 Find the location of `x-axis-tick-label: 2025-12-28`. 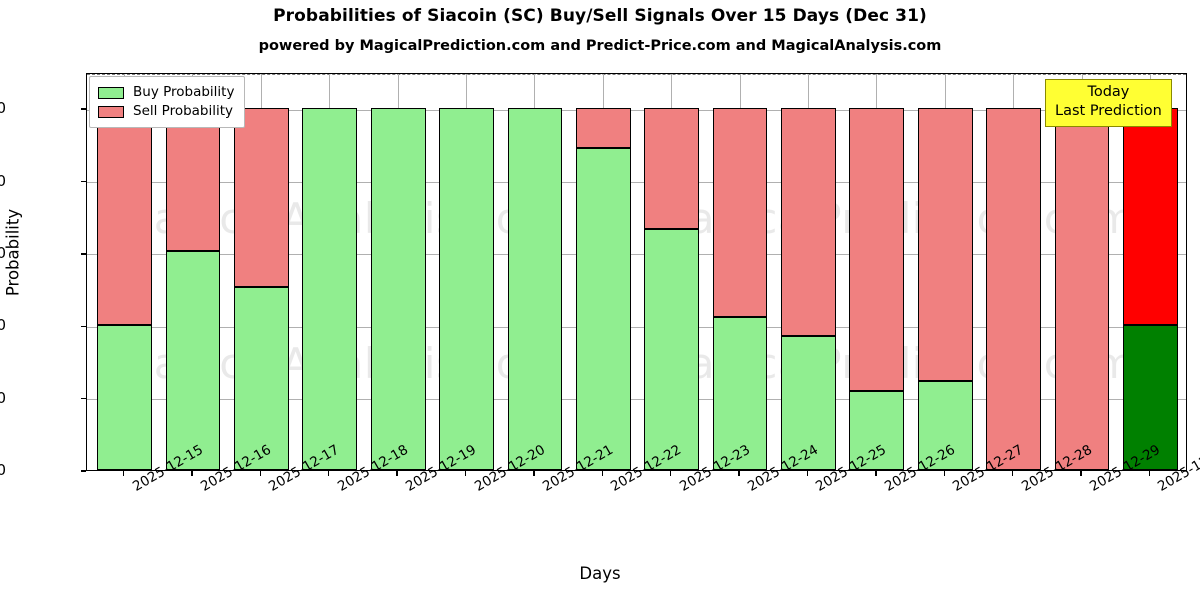

x-axis-tick-label: 2025-12-28 is located at coordinates (1057, 468).